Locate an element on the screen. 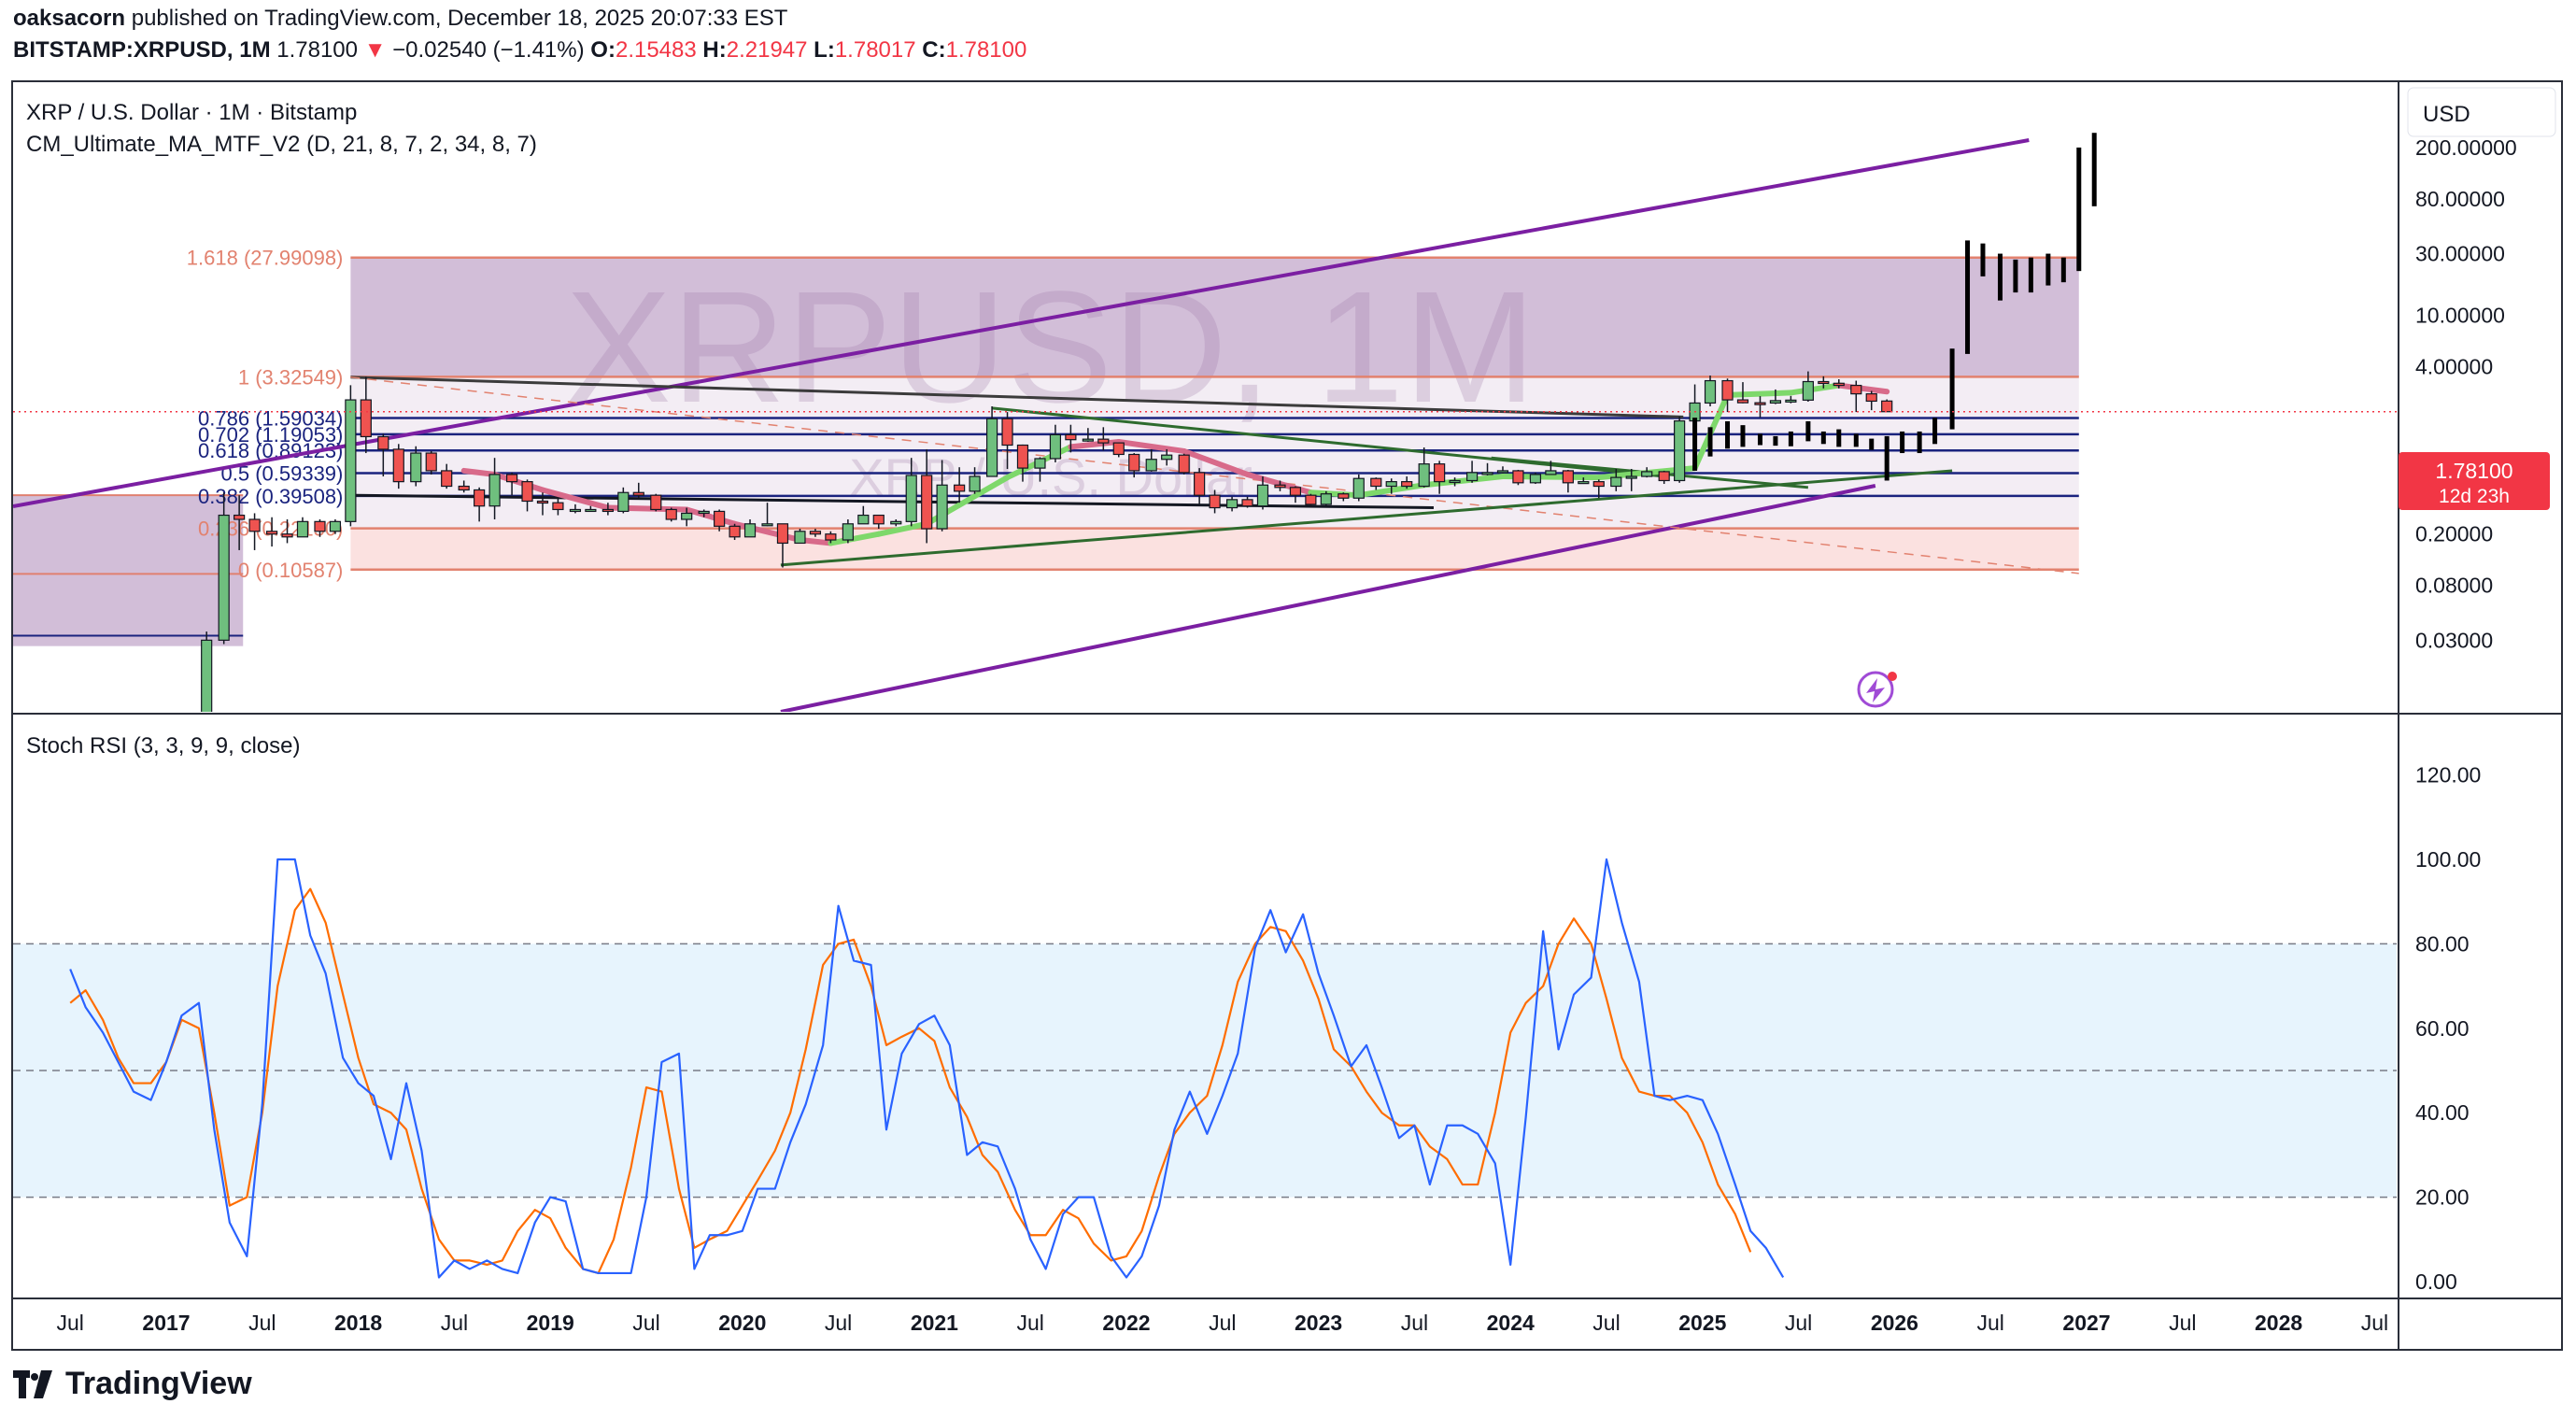 The width and height of the screenshot is (2576, 1418). time-axis-label: 2020 is located at coordinates (742, 1323).